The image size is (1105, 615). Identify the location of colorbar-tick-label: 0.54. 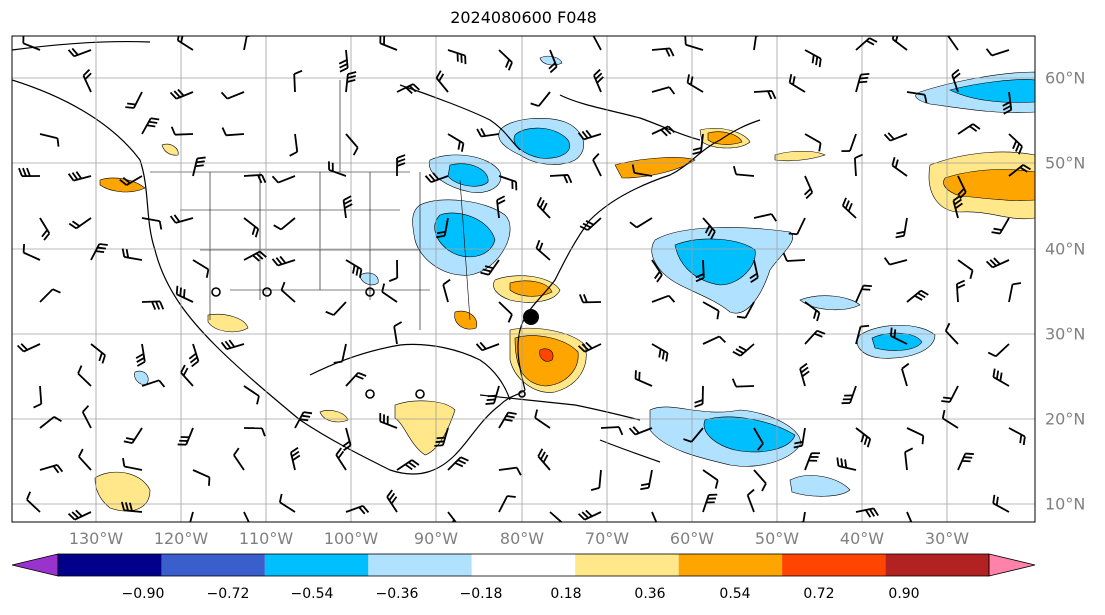
(735, 594).